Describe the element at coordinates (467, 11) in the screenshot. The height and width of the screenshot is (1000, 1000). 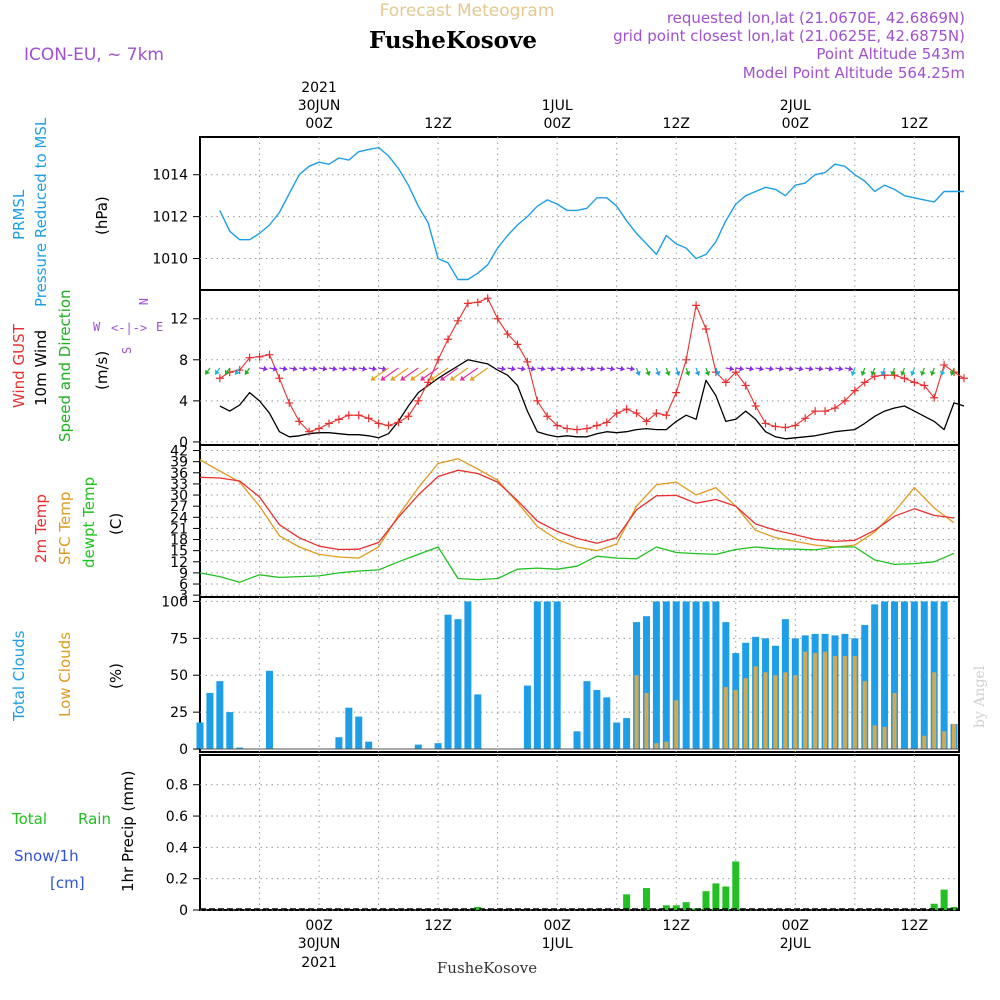
I see `product-title: Forecast Meteogram` at that location.